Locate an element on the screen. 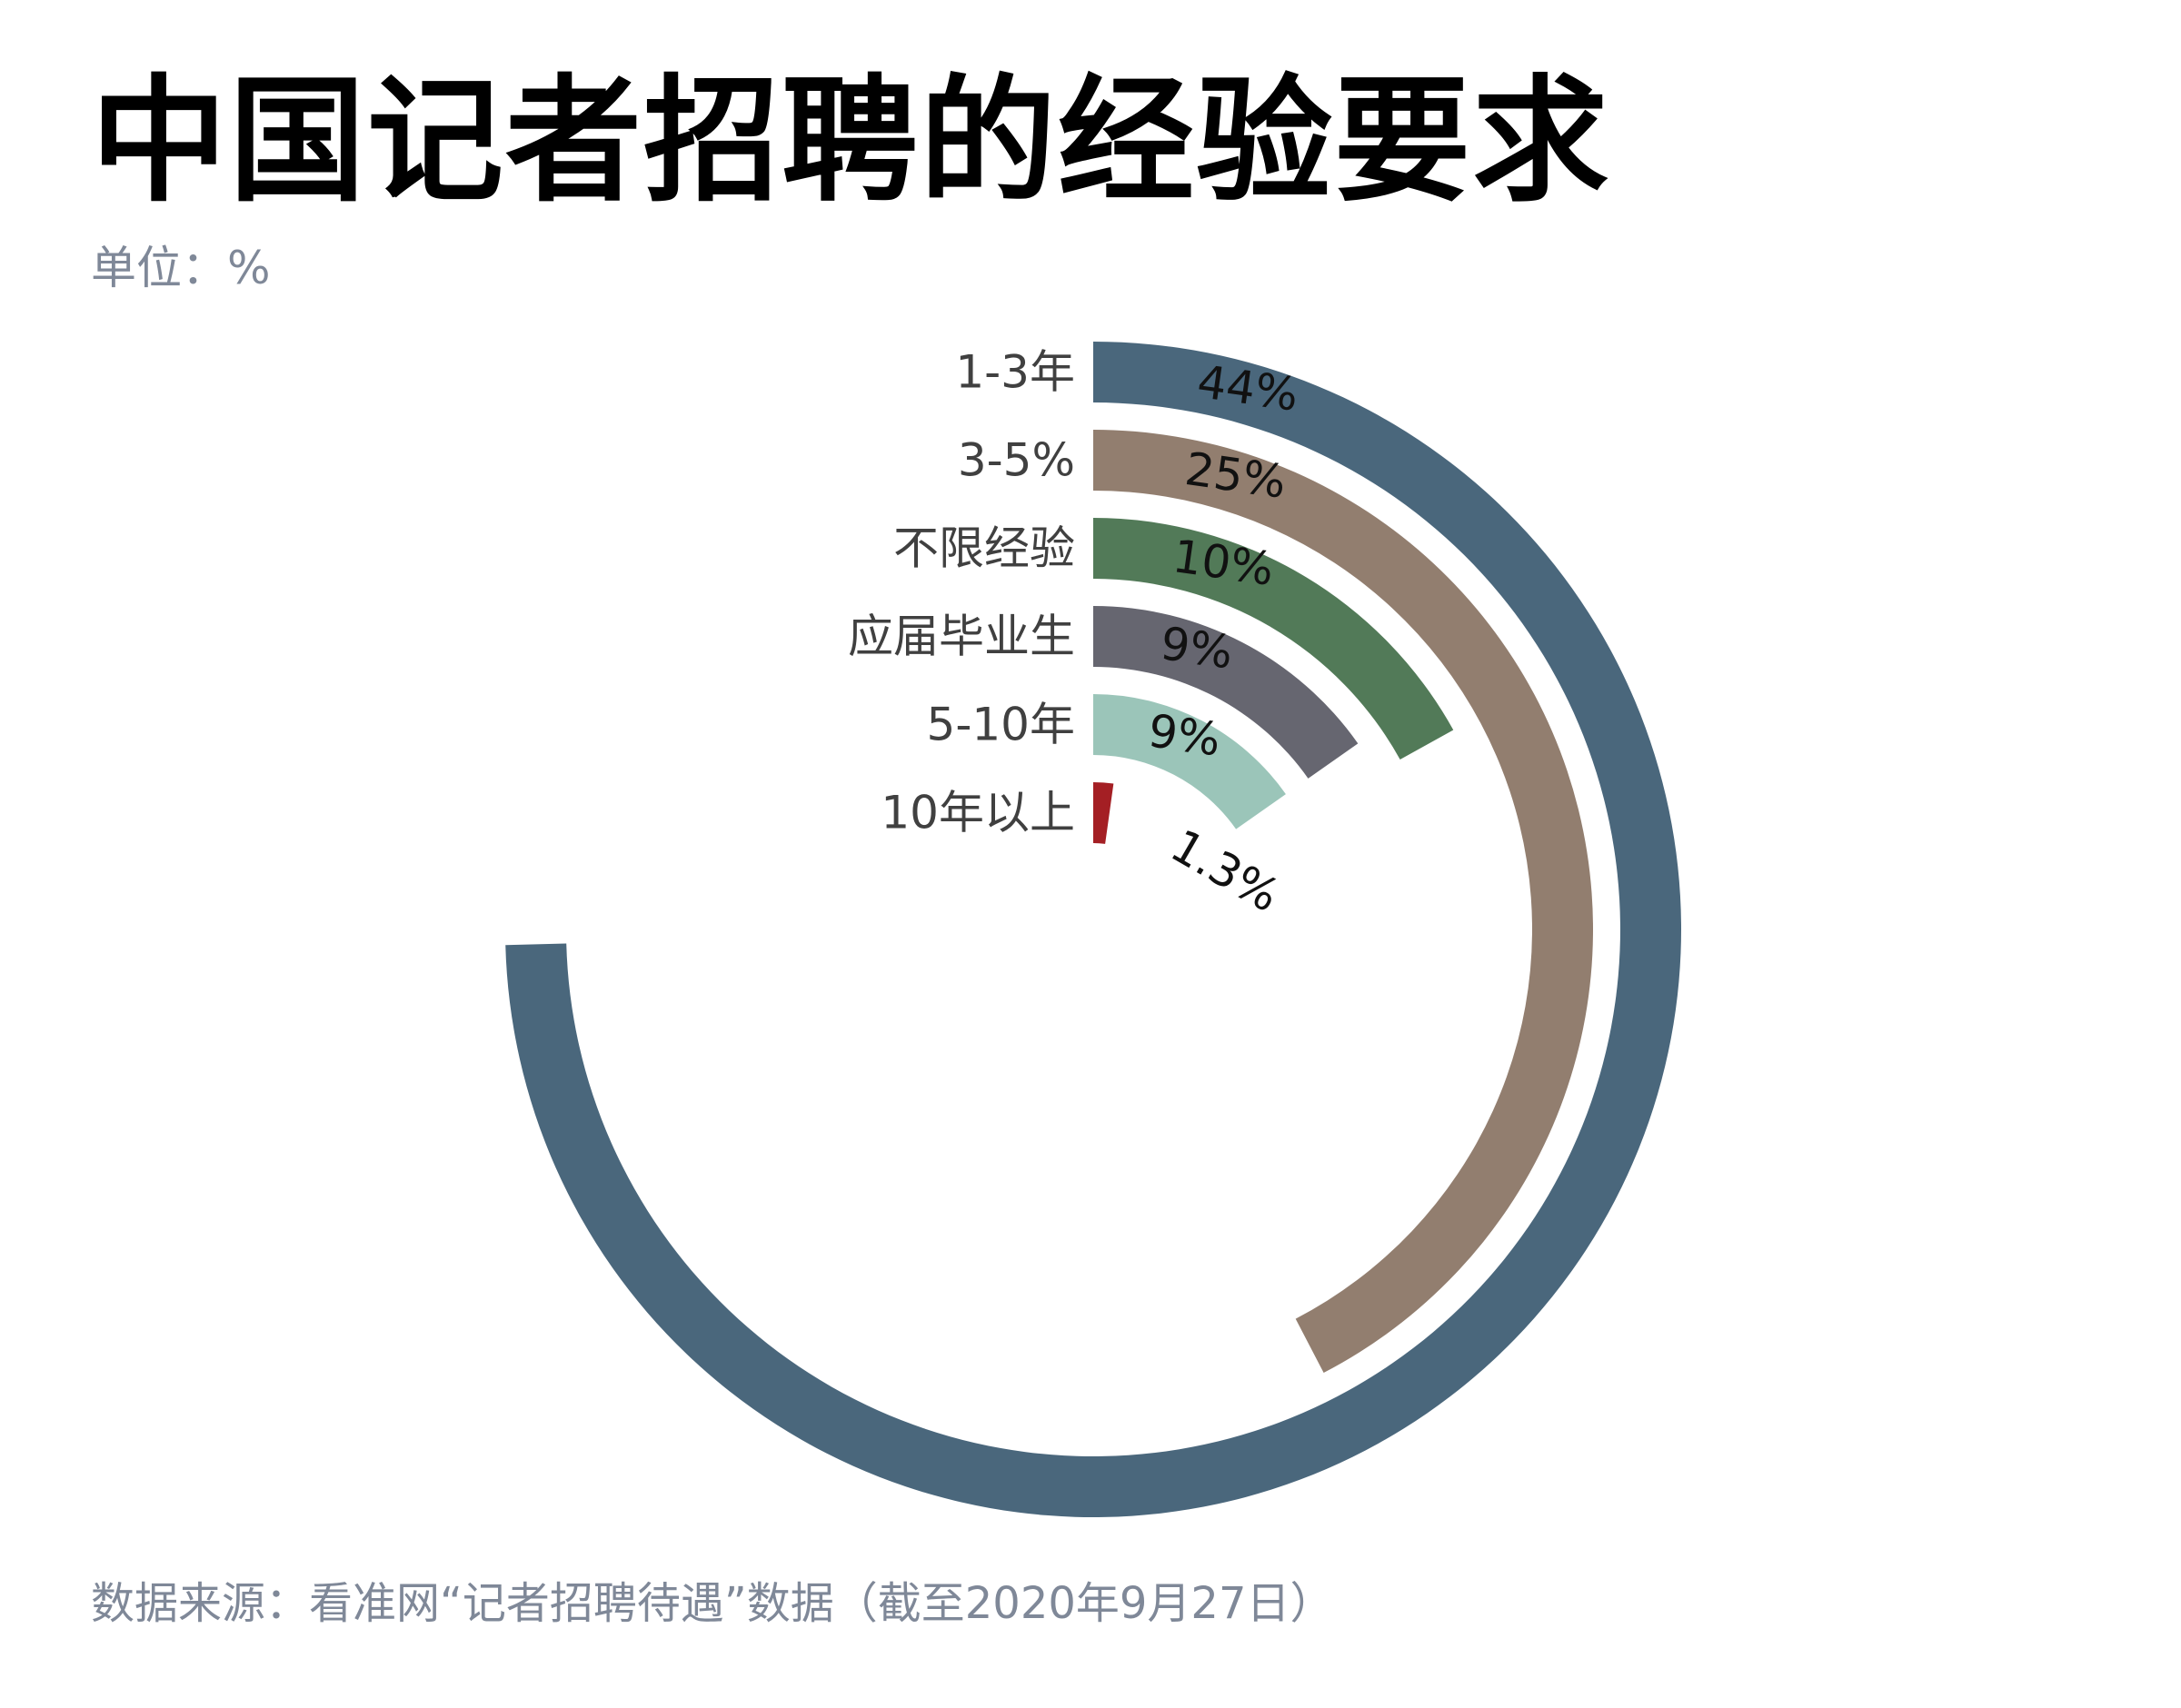 Image resolution: width=2181 pixels, height=1708 pixels. category-label: 3-5% is located at coordinates (1016, 460).